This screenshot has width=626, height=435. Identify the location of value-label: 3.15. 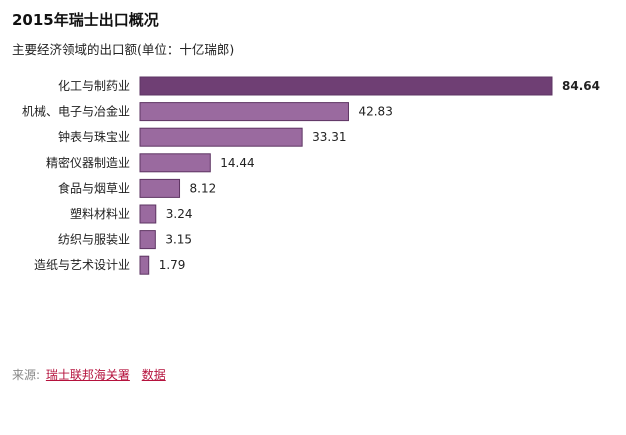
(178, 240).